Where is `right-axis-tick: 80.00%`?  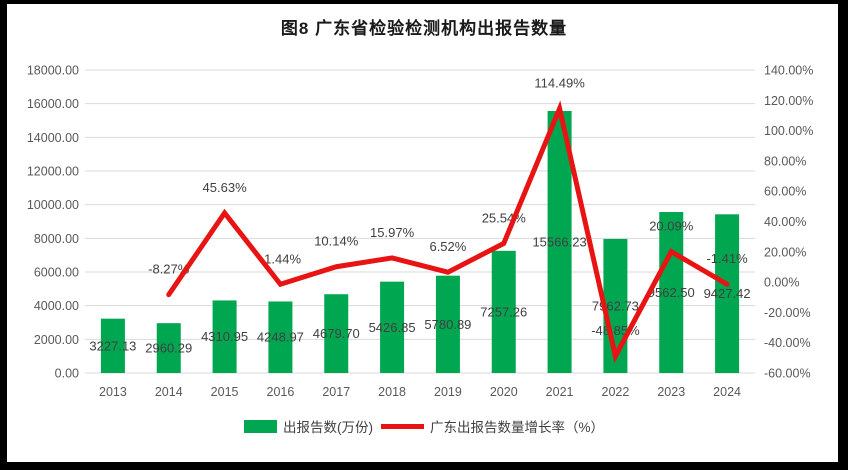 right-axis-tick: 80.00% is located at coordinates (785, 161).